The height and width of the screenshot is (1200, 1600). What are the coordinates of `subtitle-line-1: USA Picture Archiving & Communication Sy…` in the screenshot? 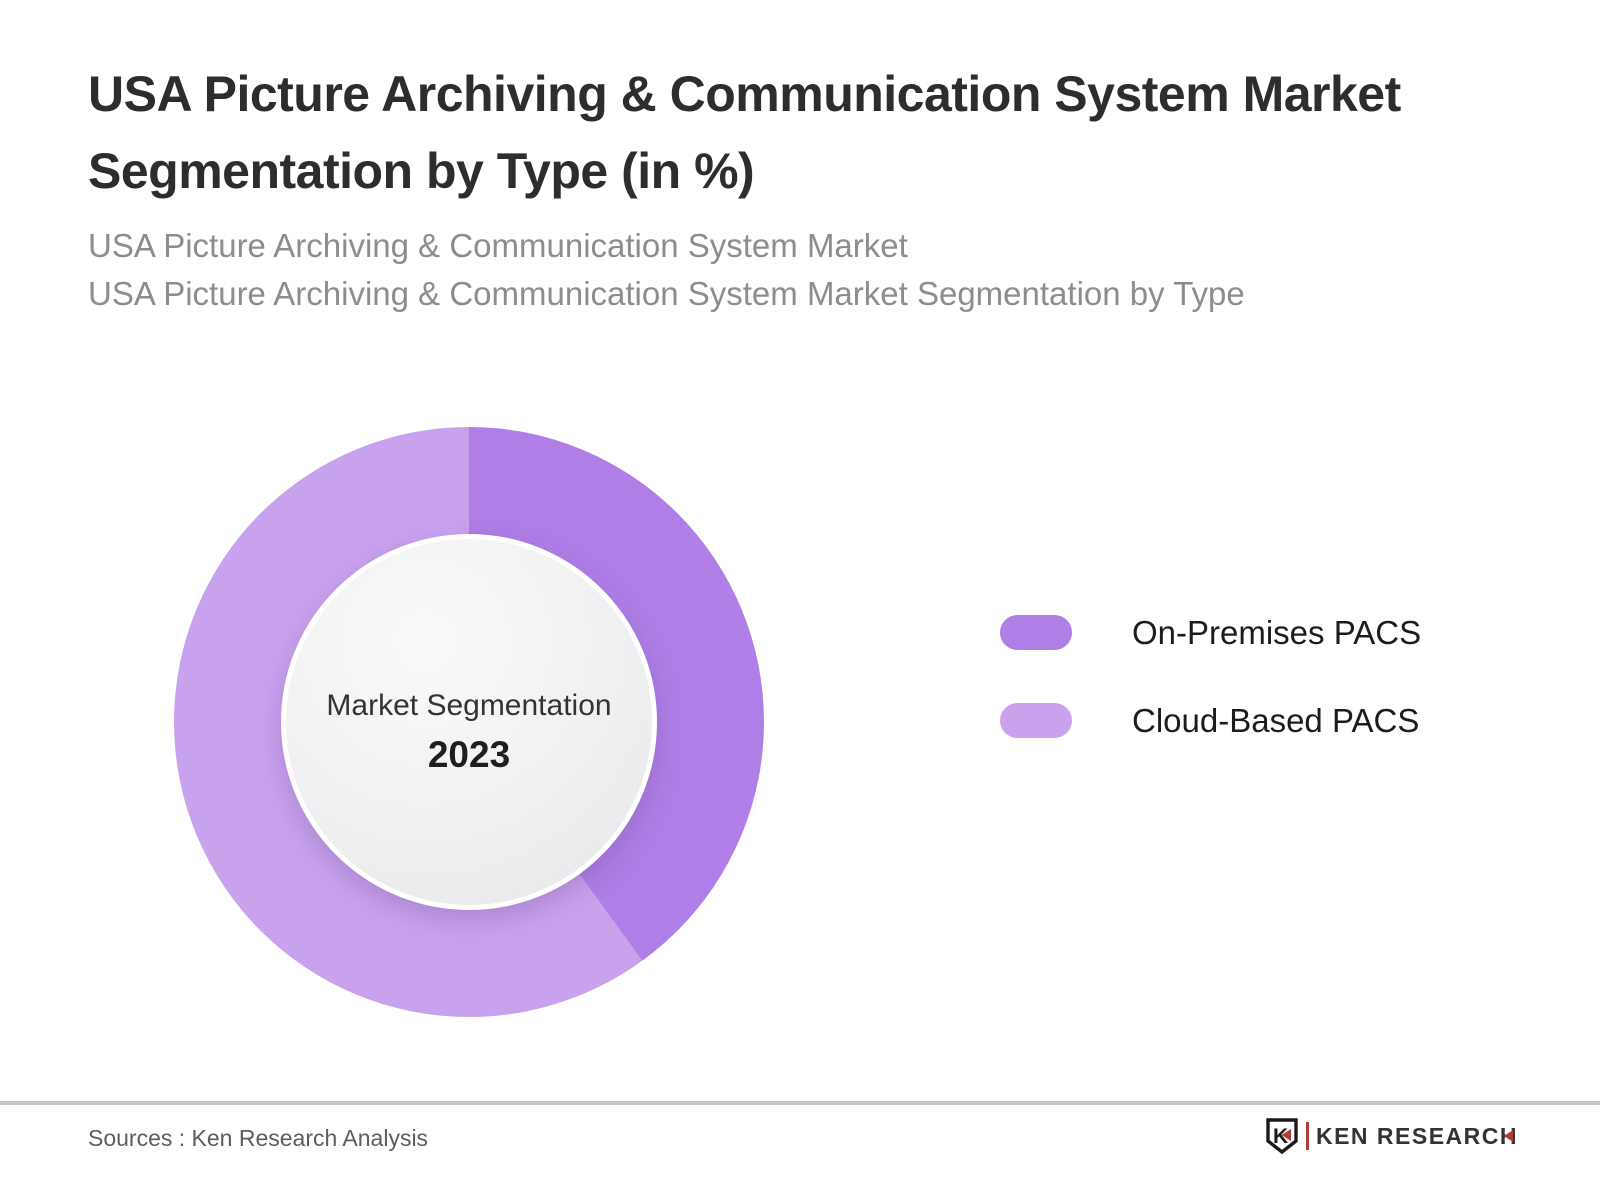 It's located at (498, 245).